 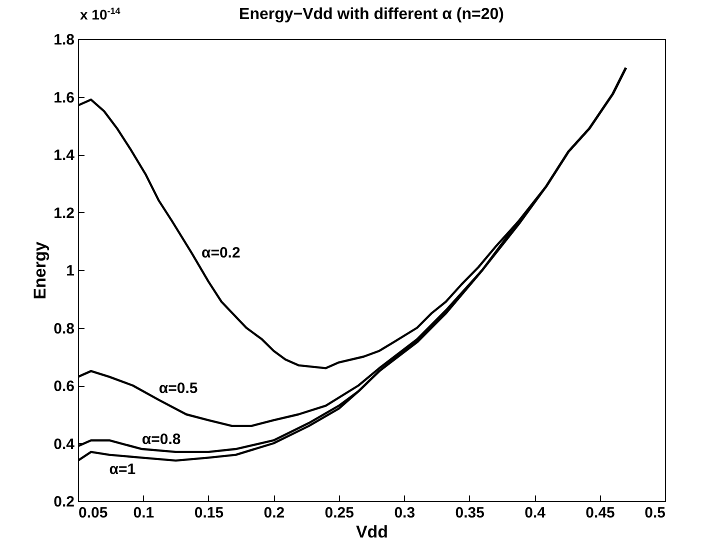 I want to click on x-tick-label: 0.1, so click(x=143, y=513).